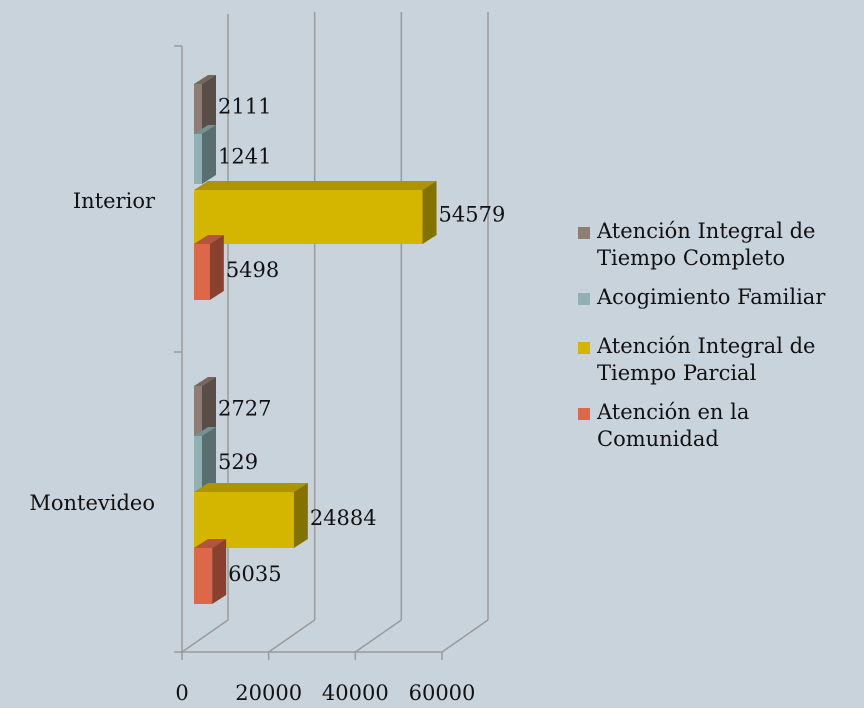 The width and height of the screenshot is (864, 708). I want to click on legend-label: Atención en la Comunidad, so click(673, 425).